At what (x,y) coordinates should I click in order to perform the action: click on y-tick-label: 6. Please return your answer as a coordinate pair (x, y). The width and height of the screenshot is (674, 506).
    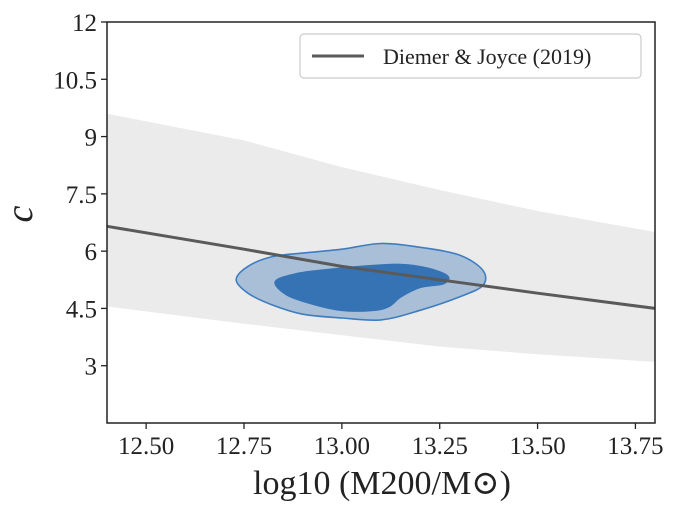
    Looking at the image, I should click on (91, 252).